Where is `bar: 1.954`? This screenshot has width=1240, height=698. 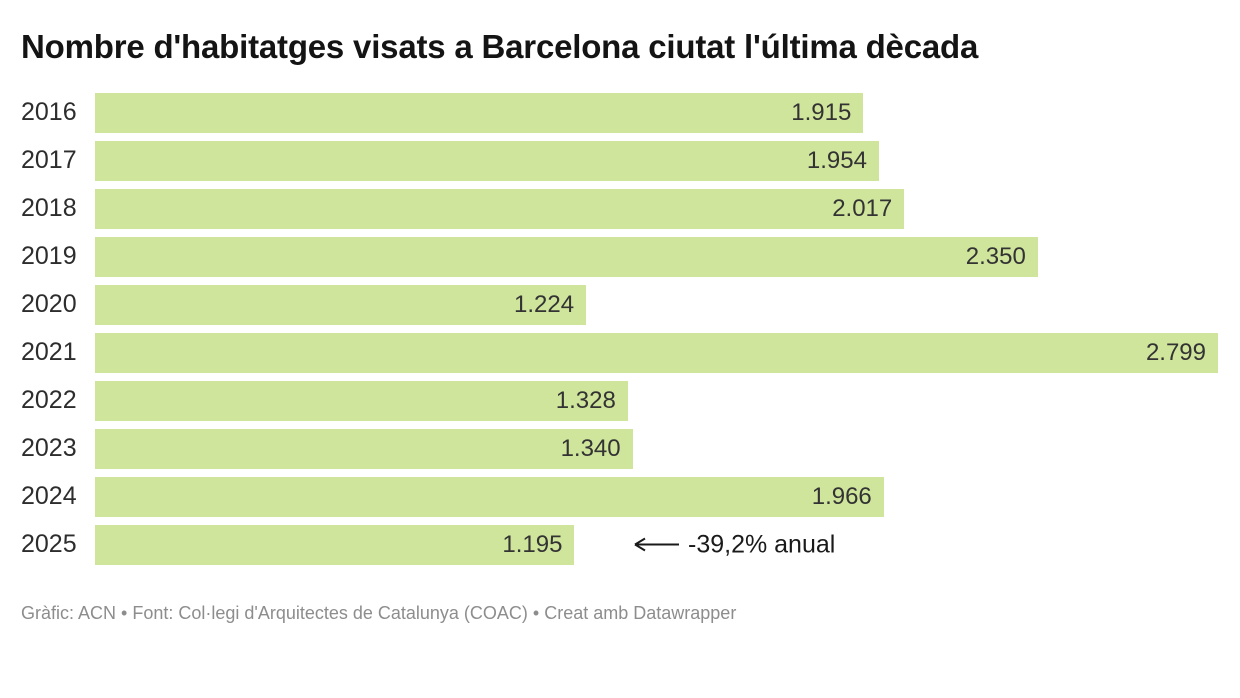 bar: 1.954 is located at coordinates (487, 160).